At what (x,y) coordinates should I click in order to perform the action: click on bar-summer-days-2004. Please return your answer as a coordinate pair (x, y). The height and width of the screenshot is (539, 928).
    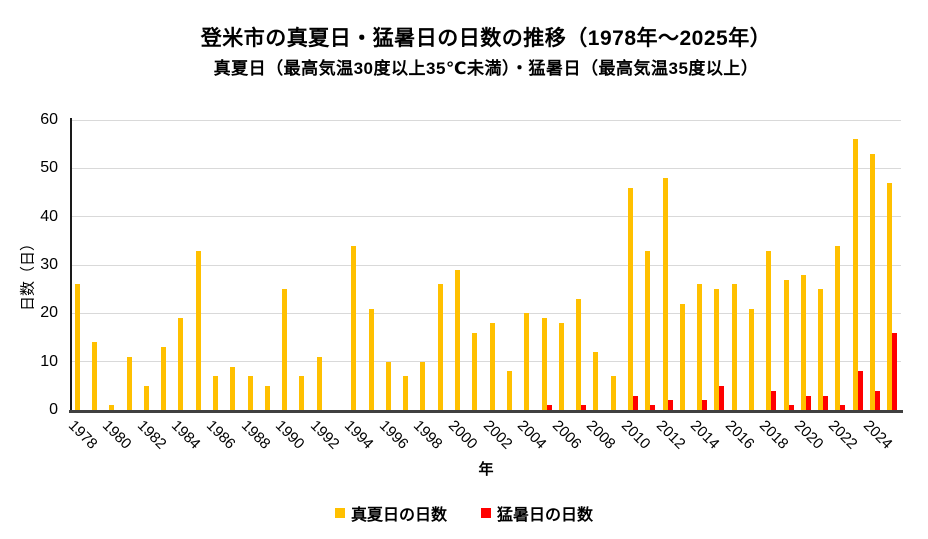
    Looking at the image, I should click on (527, 361).